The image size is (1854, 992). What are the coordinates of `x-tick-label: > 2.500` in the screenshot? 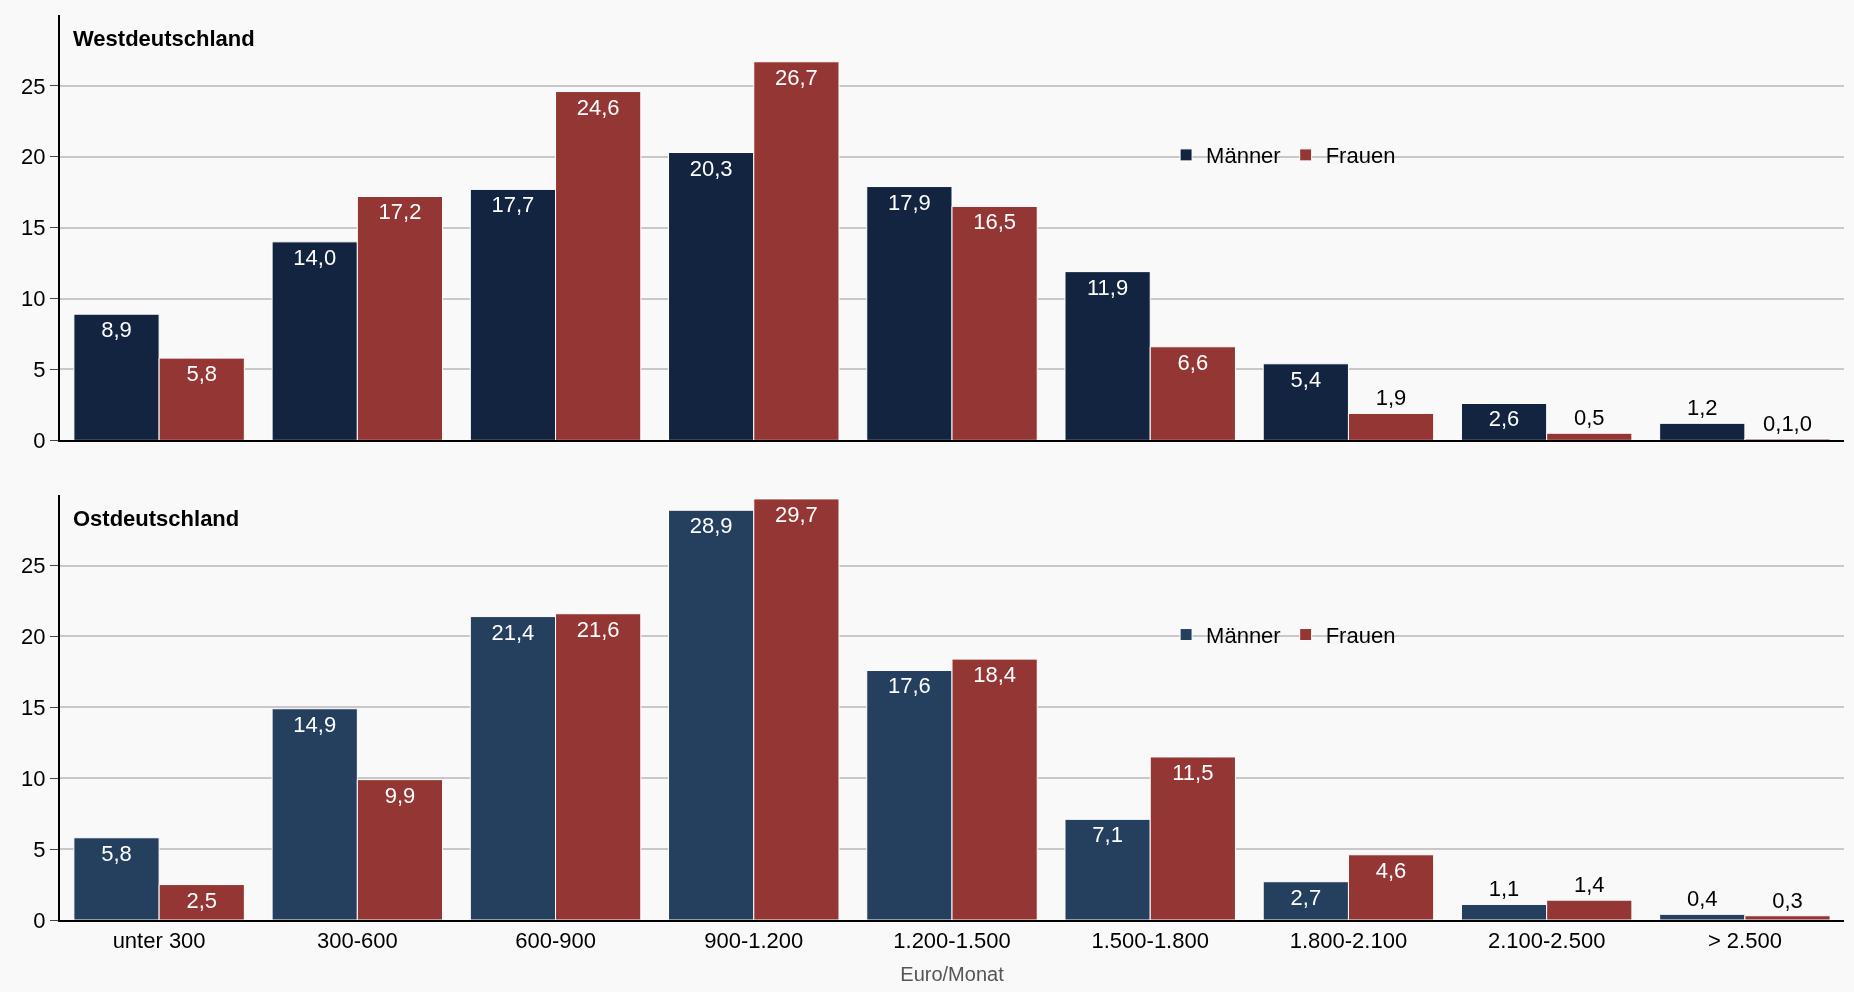 It's located at (1744, 941).